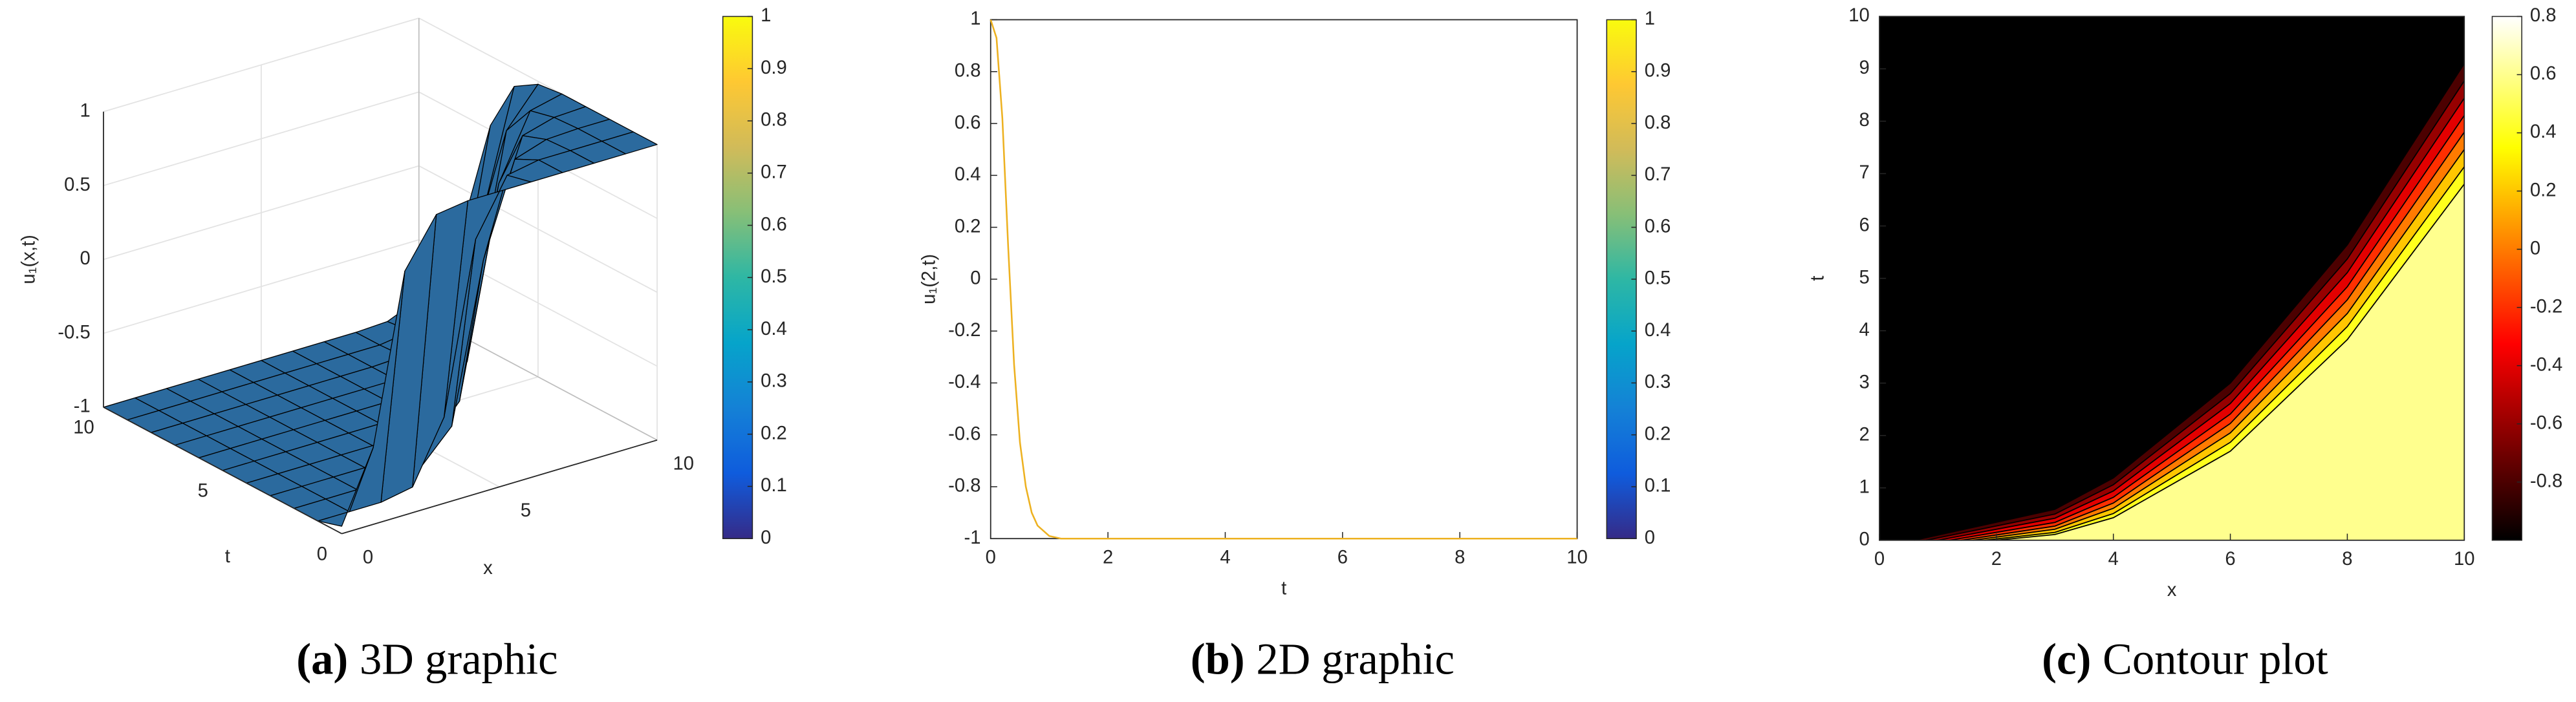 Image resolution: width=2576 pixels, height=702 pixels. What do you see at coordinates (2546, 481) in the screenshot?
I see `colorbar-tick-label: -0.8` at bounding box center [2546, 481].